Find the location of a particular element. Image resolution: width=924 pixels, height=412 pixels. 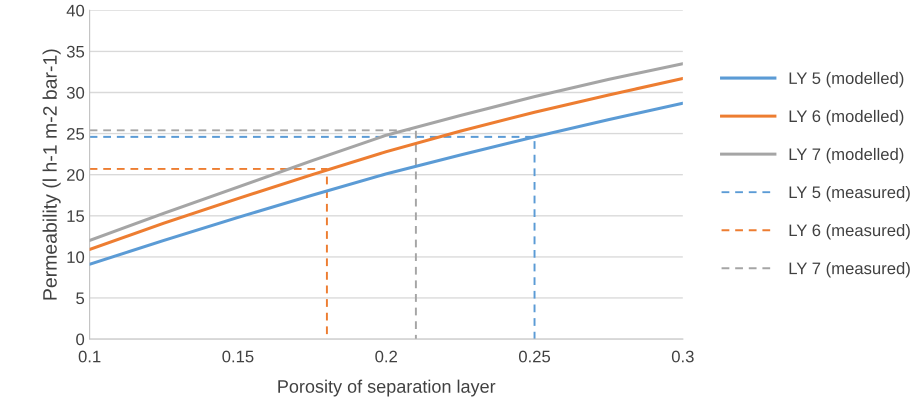

legend-label: LY 7 (modelled) is located at coordinates (847, 156).